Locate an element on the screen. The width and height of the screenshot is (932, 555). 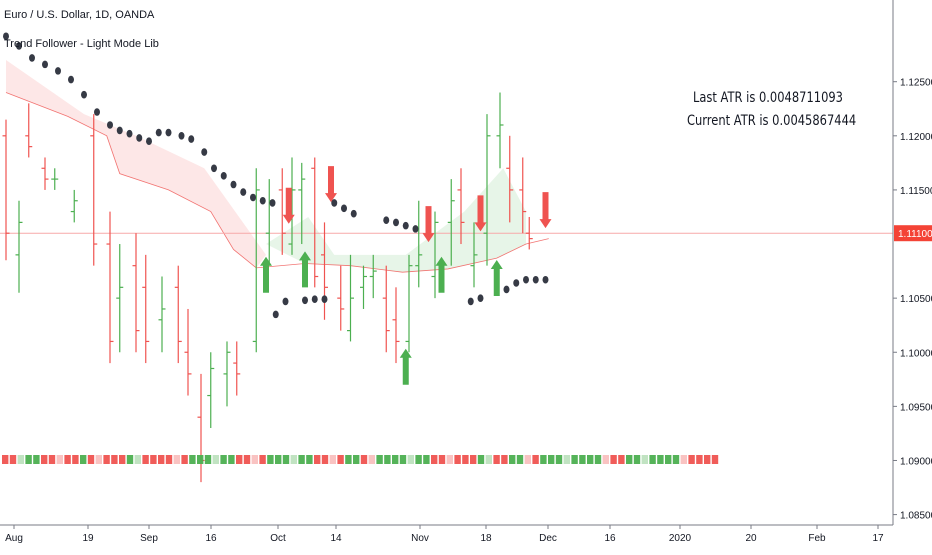
y-tick-label: 1.10500 is located at coordinates (916, 299).